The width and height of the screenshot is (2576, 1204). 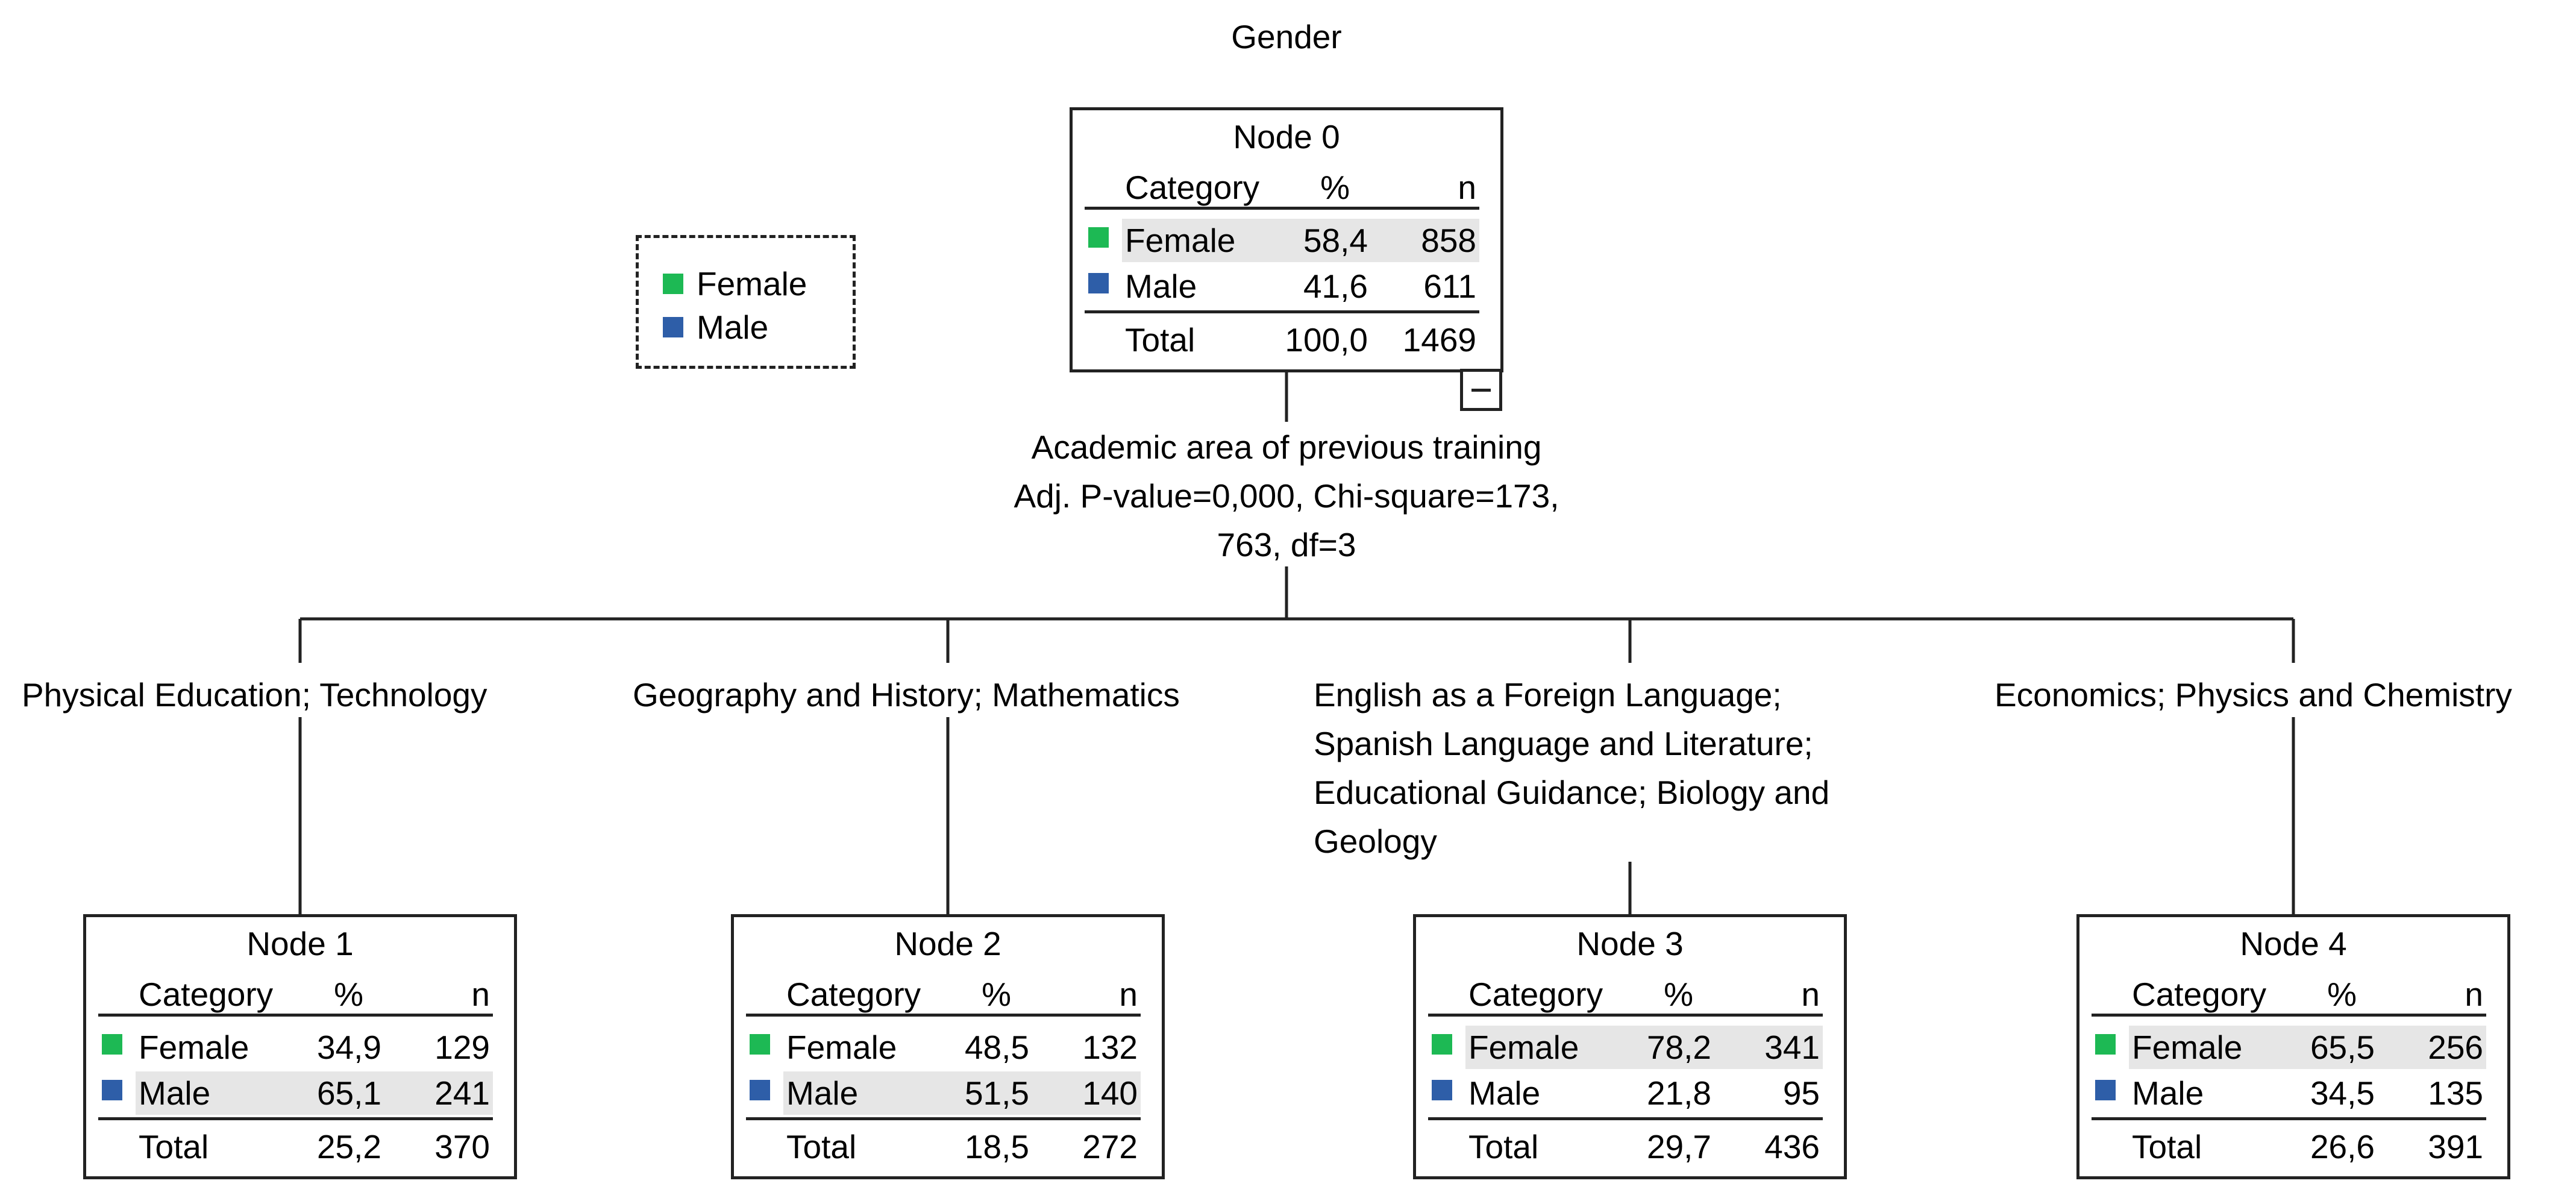 I want to click on legend-label: Male, so click(x=733, y=327).